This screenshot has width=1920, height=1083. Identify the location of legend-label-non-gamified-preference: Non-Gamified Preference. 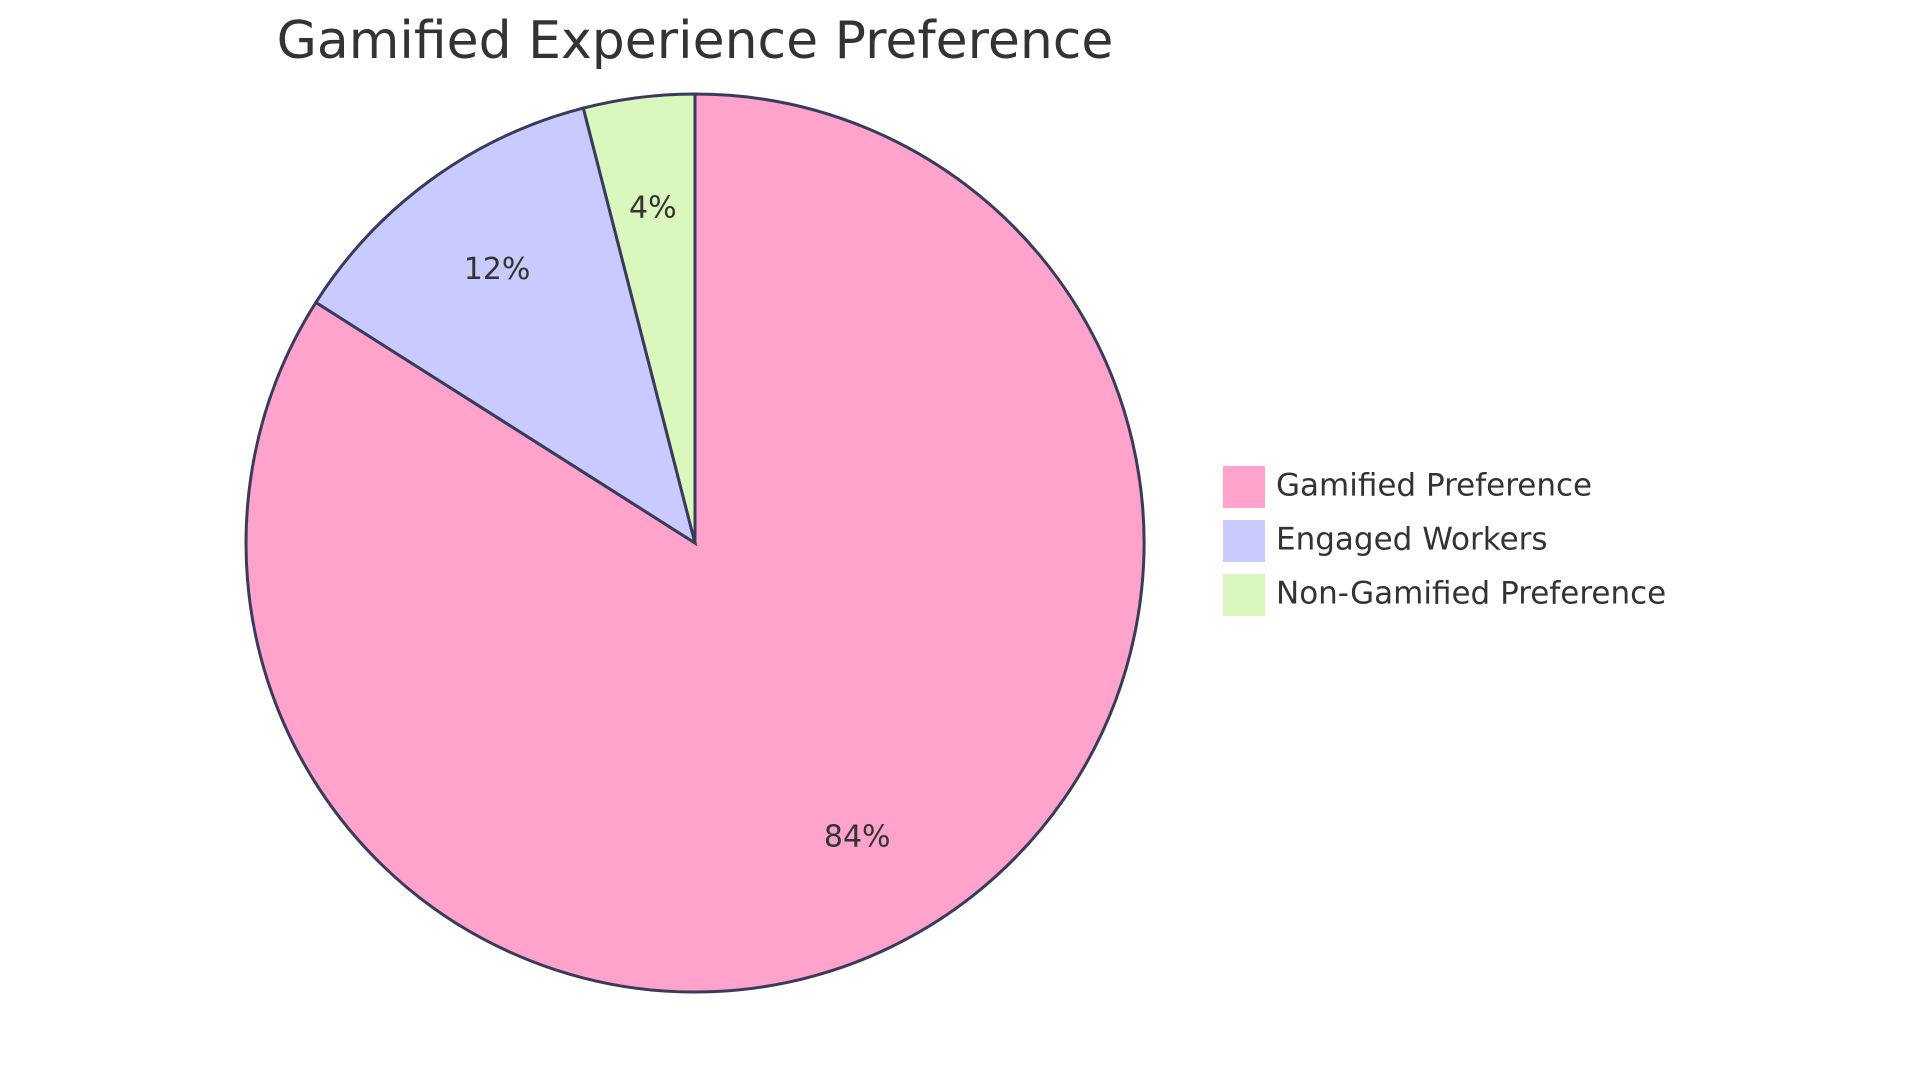
(1471, 594).